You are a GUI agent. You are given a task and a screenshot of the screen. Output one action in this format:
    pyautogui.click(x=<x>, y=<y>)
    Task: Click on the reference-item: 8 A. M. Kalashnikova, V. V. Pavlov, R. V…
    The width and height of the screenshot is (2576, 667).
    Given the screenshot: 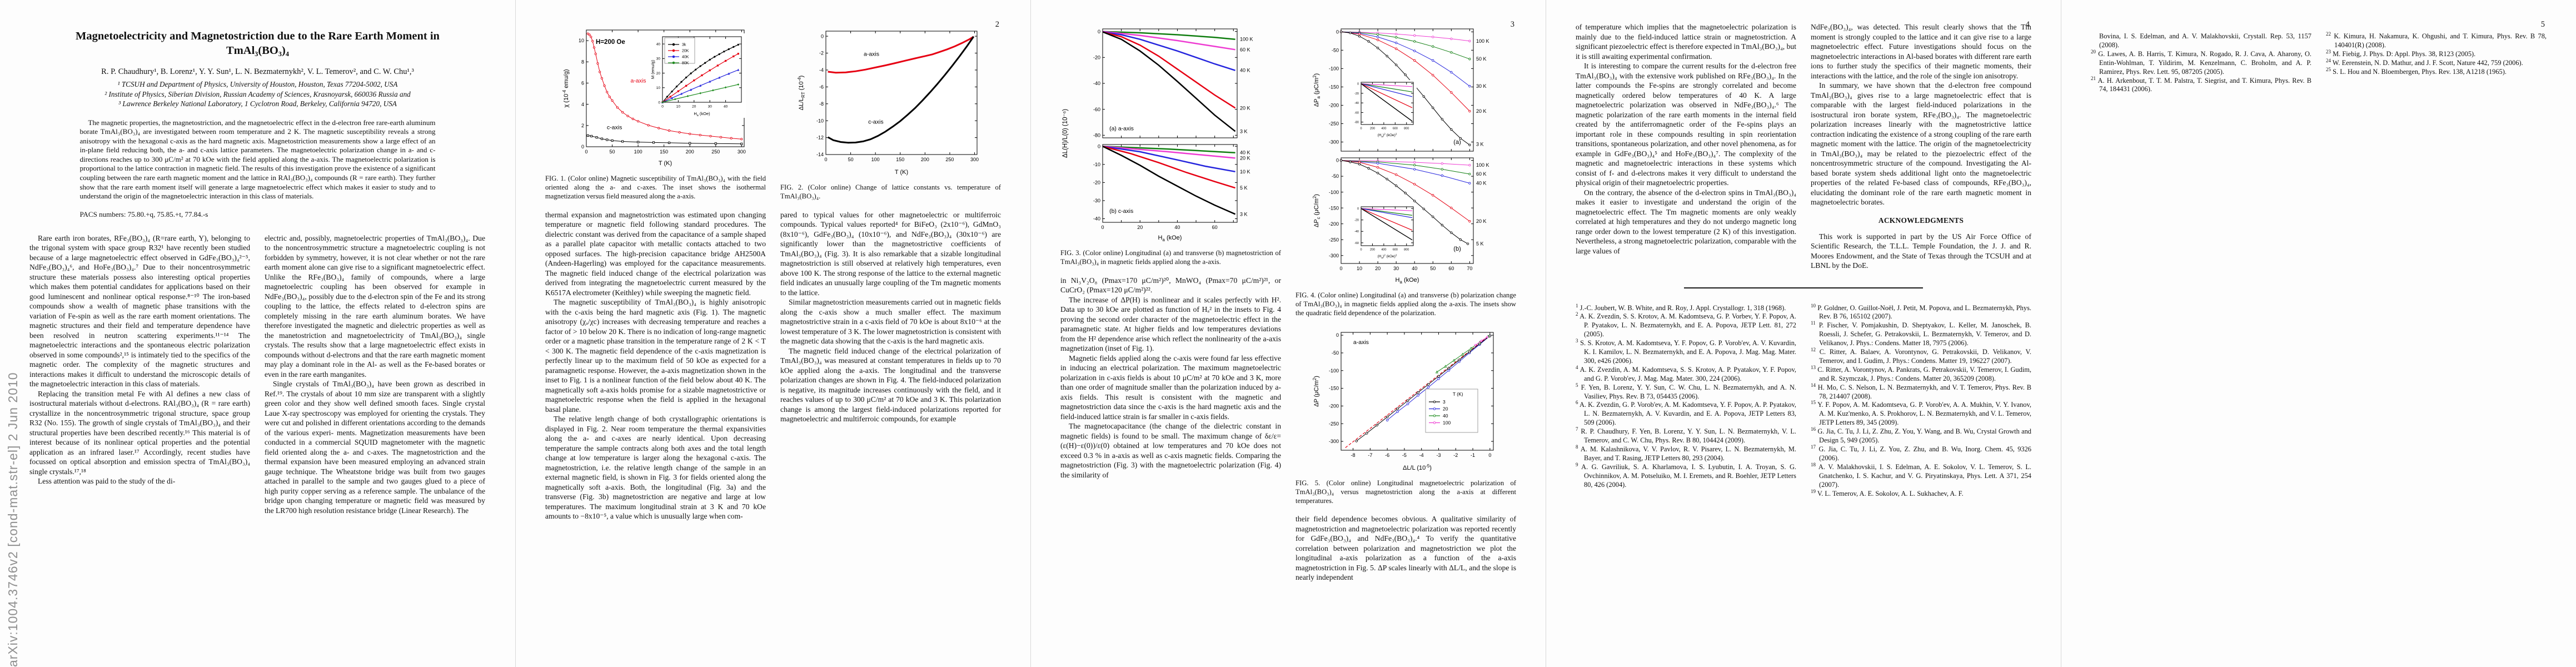 What is the action you would take?
    pyautogui.click(x=1686, y=453)
    